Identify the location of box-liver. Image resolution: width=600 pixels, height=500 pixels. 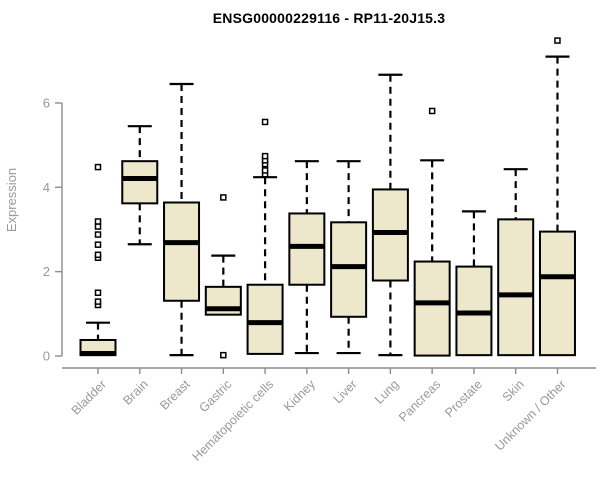
(349, 257).